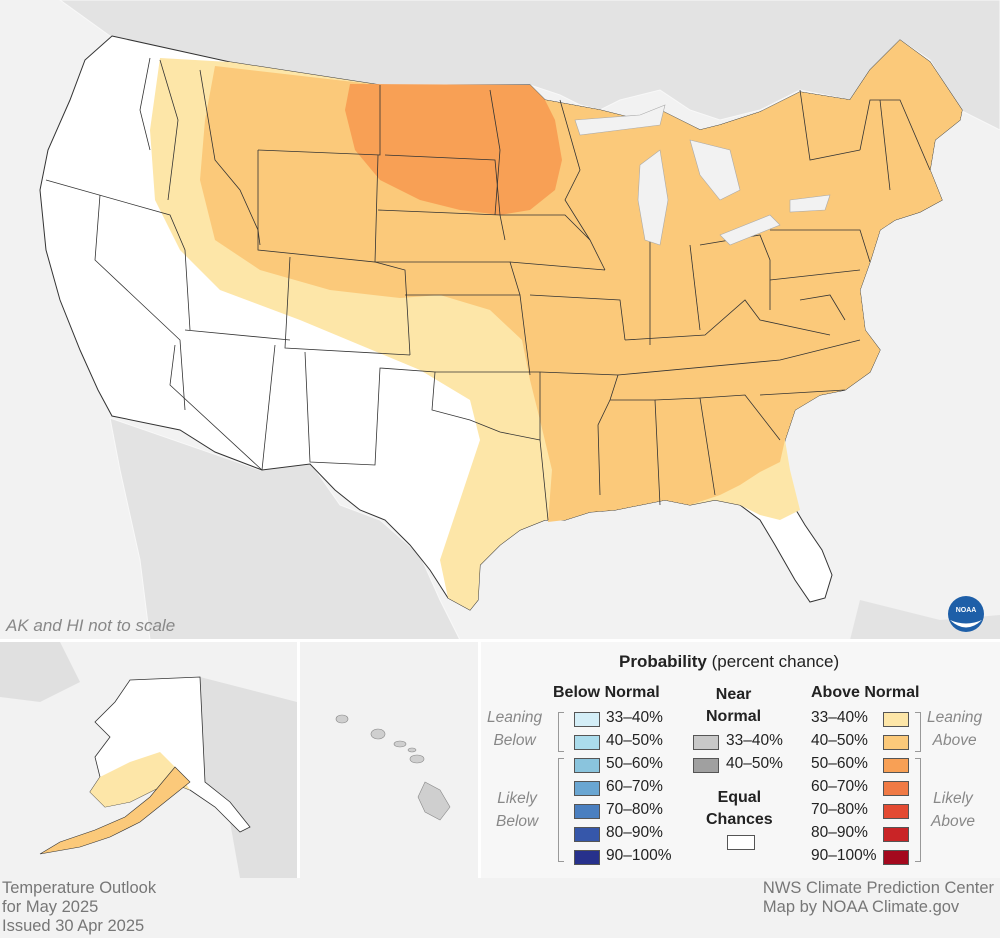 This screenshot has width=1000, height=938. I want to click on leaning-above-bracket, so click(918, 732).